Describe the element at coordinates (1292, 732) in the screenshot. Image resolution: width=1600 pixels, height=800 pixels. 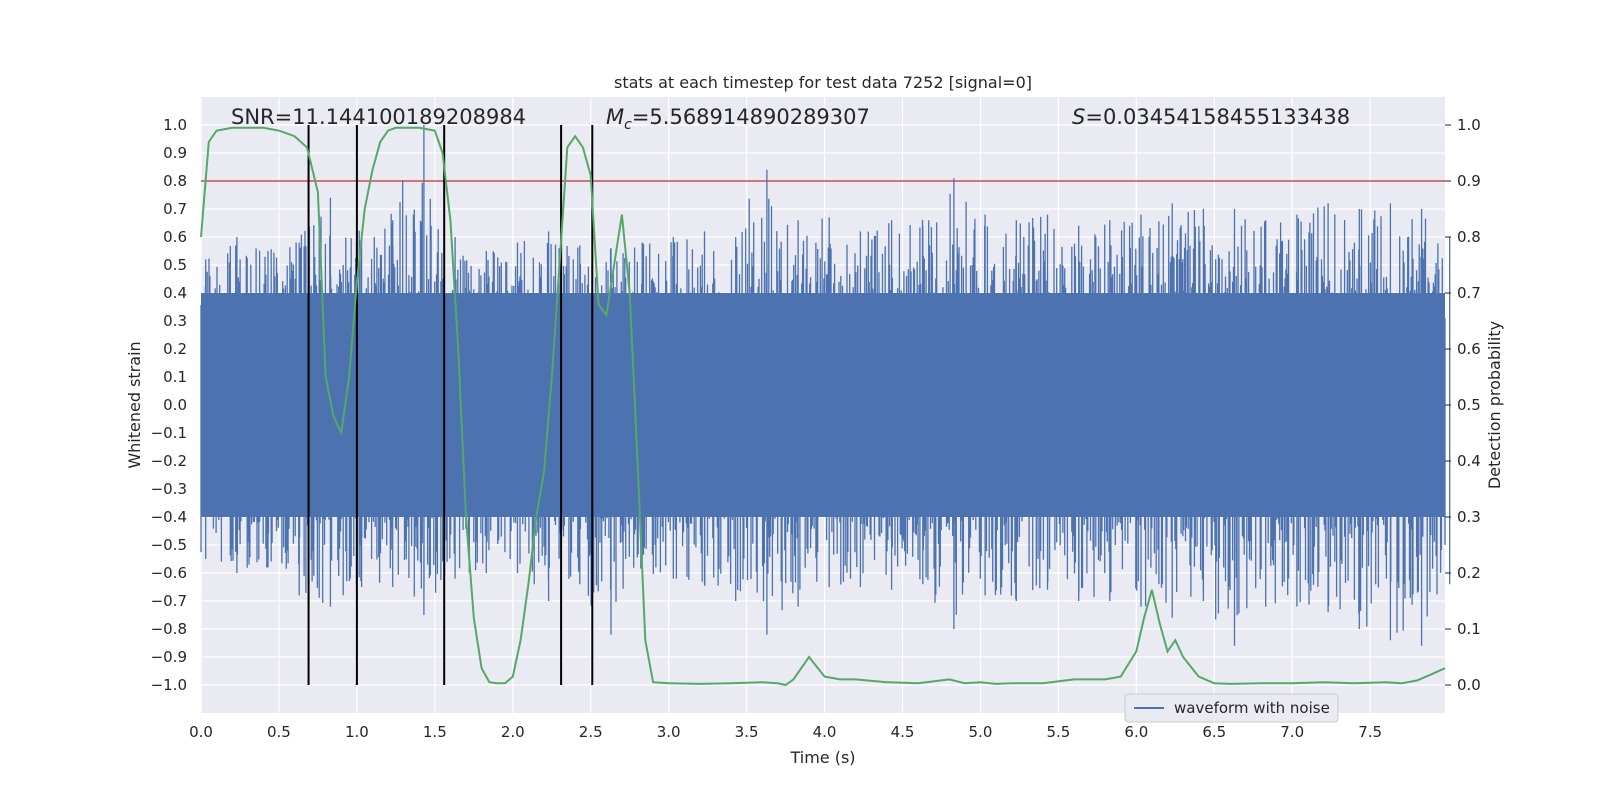
I see `x-tick-label: 7.0` at that location.